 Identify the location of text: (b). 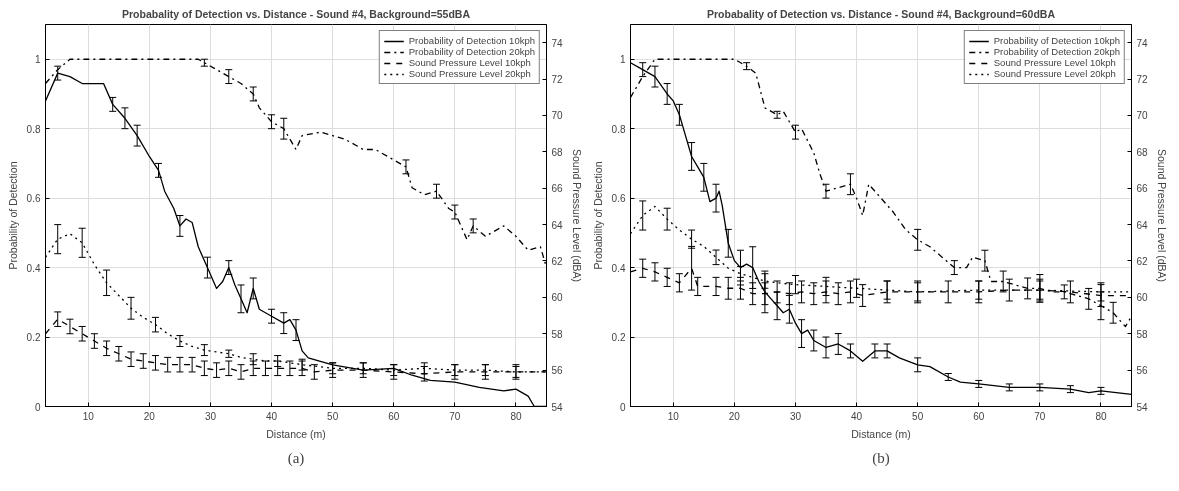
(881, 458).